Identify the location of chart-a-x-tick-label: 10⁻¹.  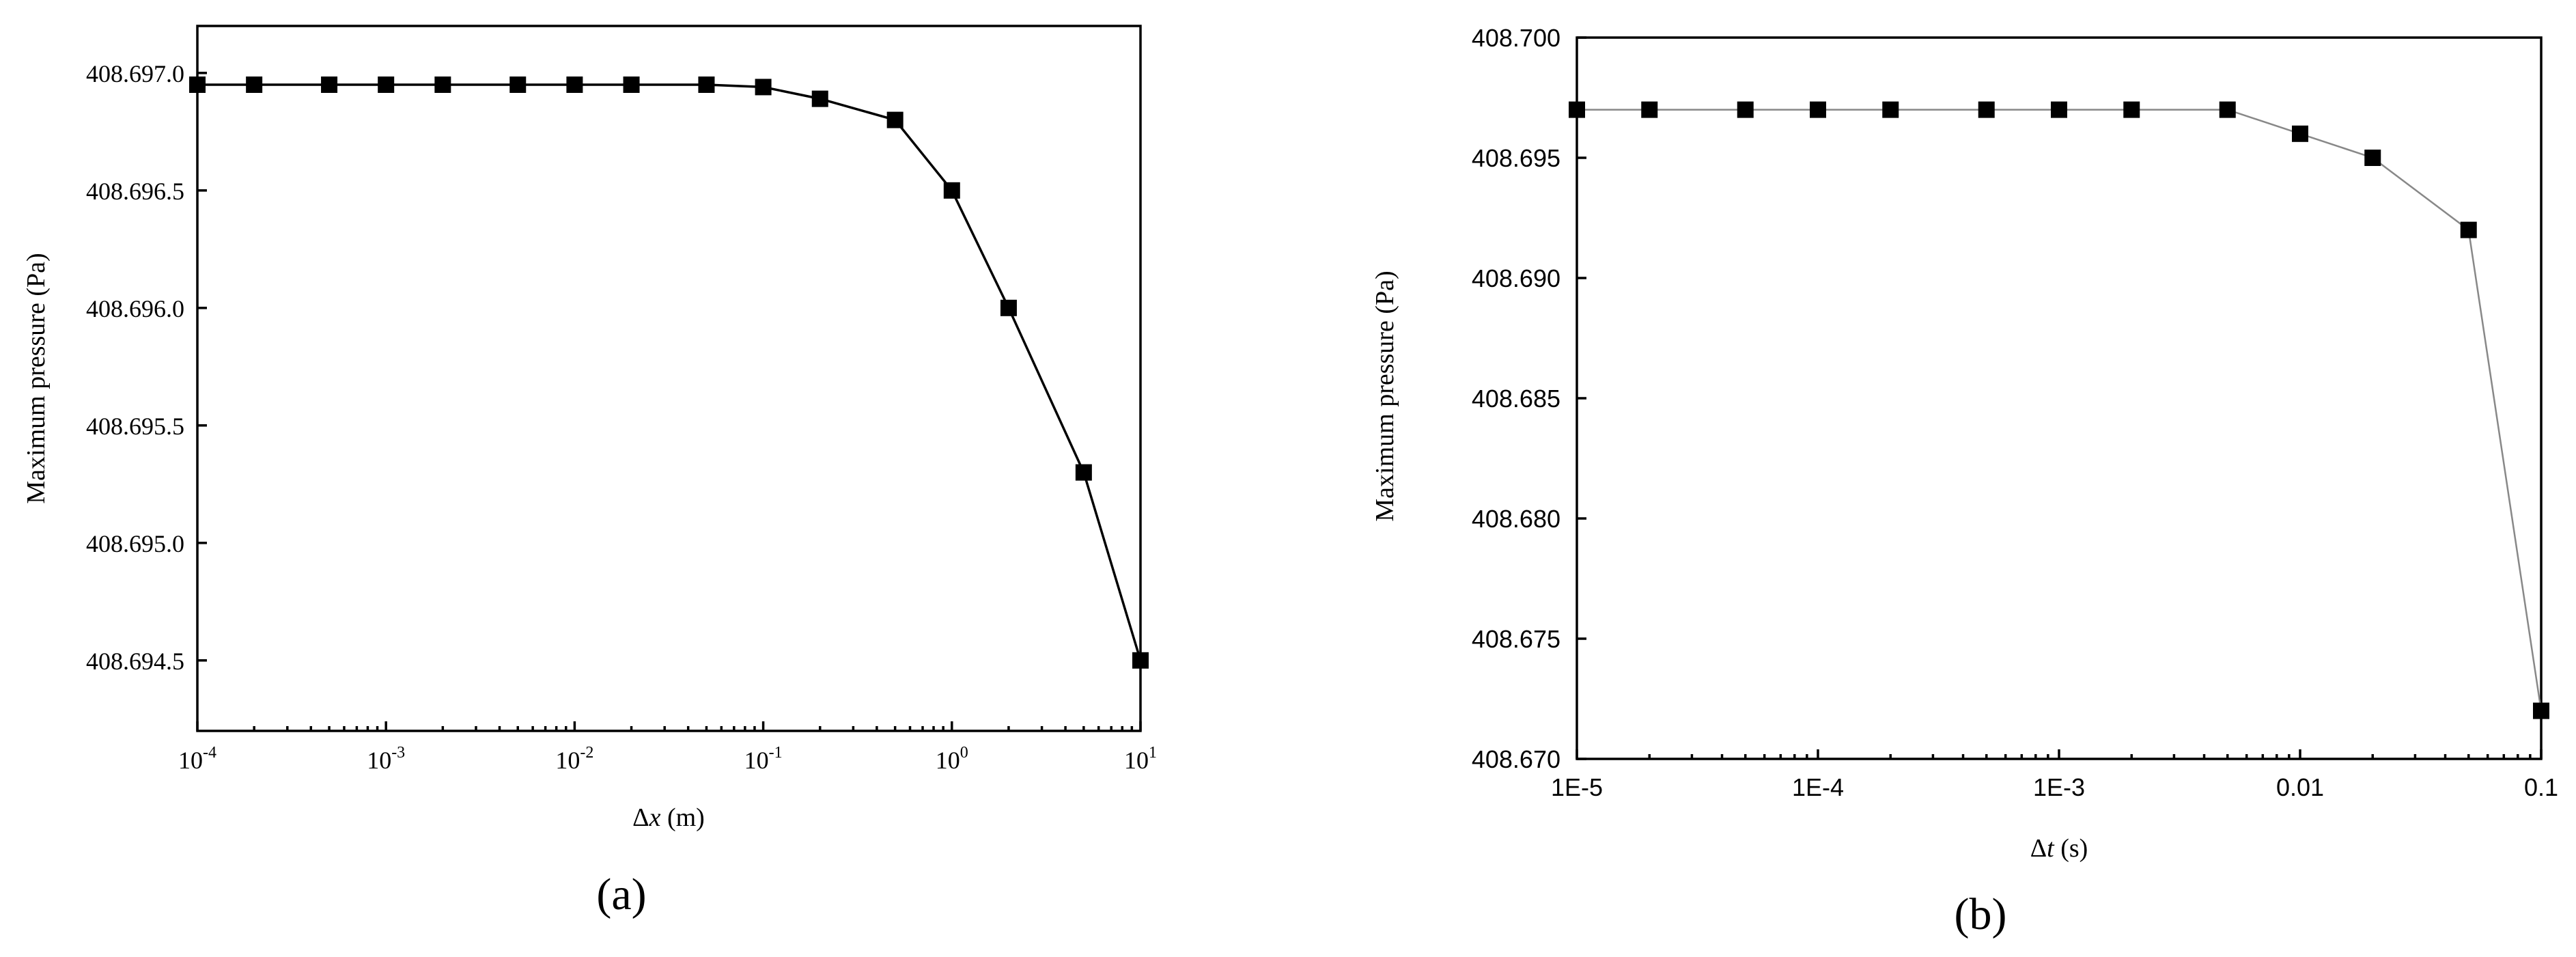
(764, 759).